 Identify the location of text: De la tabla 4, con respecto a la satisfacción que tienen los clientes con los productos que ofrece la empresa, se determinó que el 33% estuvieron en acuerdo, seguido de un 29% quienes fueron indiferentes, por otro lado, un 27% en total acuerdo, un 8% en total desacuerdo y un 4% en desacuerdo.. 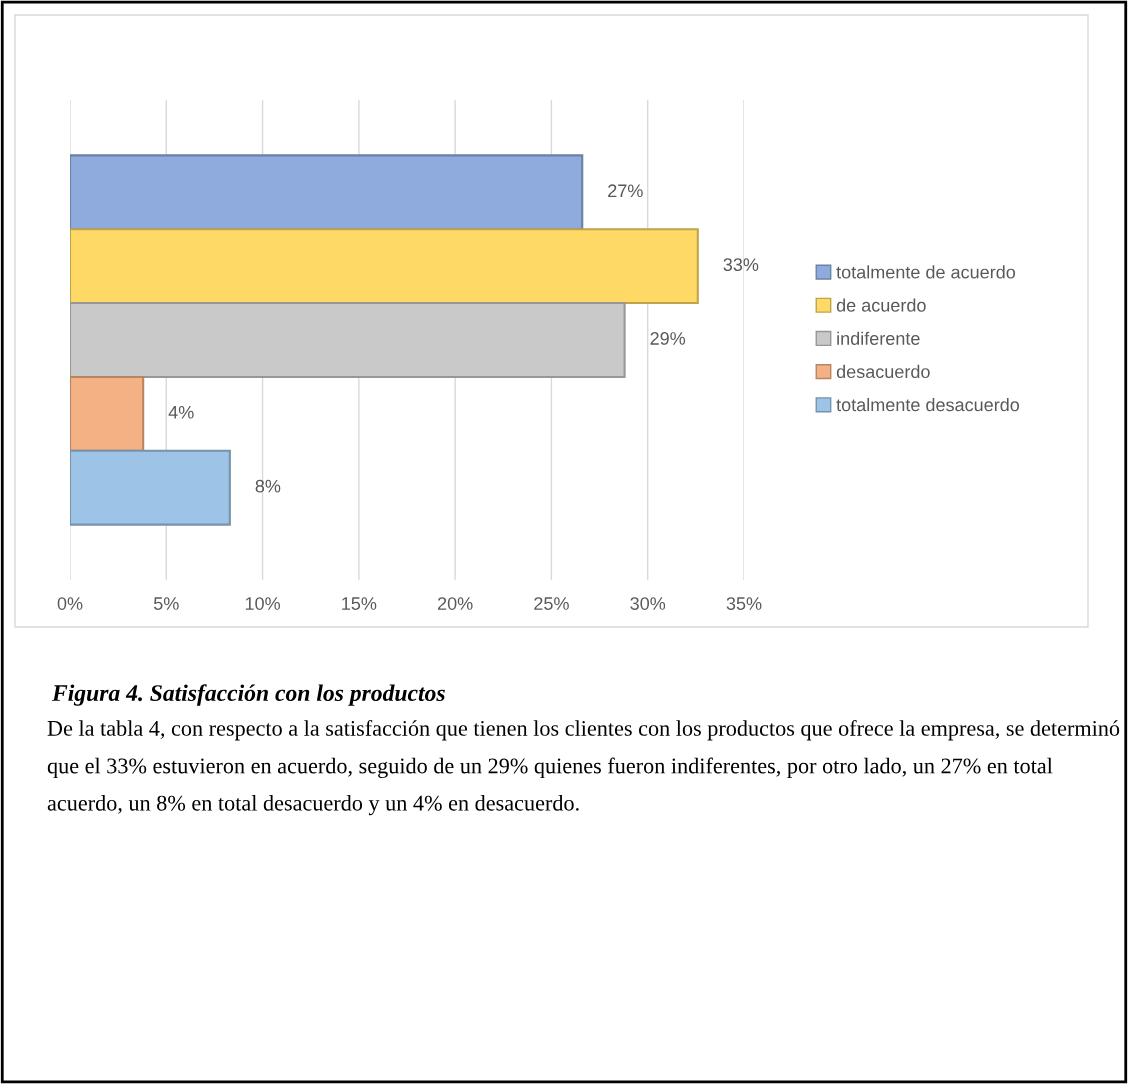
(583, 768).